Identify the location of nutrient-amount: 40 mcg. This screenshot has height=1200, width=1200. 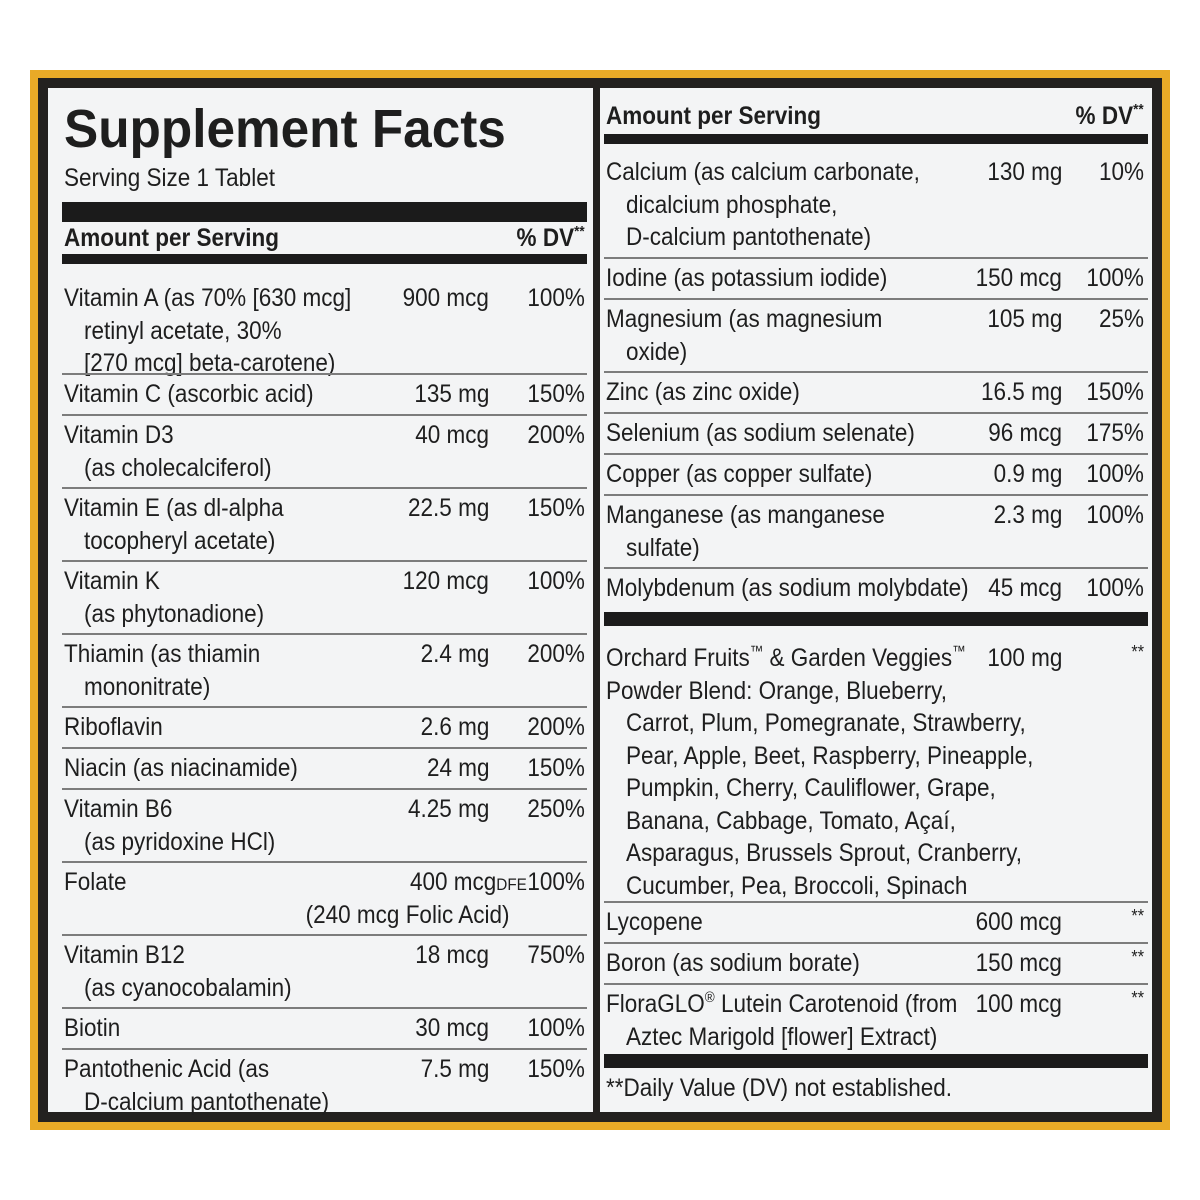
(452, 435).